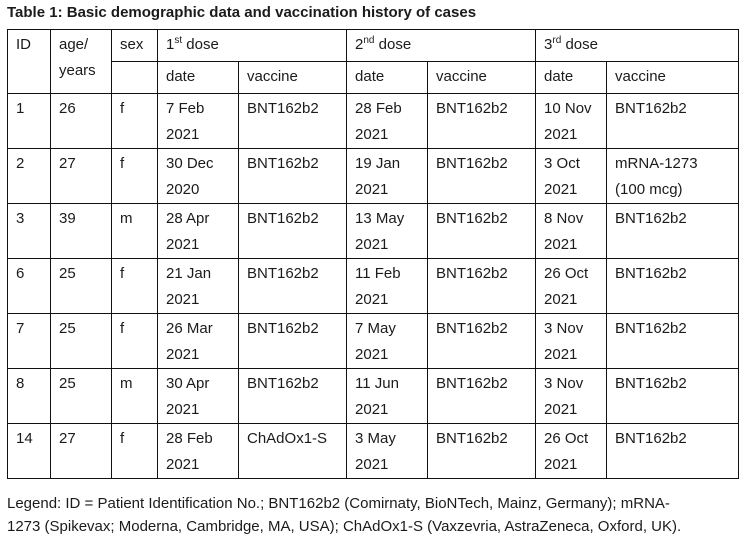  Describe the element at coordinates (579, 44) in the screenshot. I see `dose-3-label: dose` at that location.